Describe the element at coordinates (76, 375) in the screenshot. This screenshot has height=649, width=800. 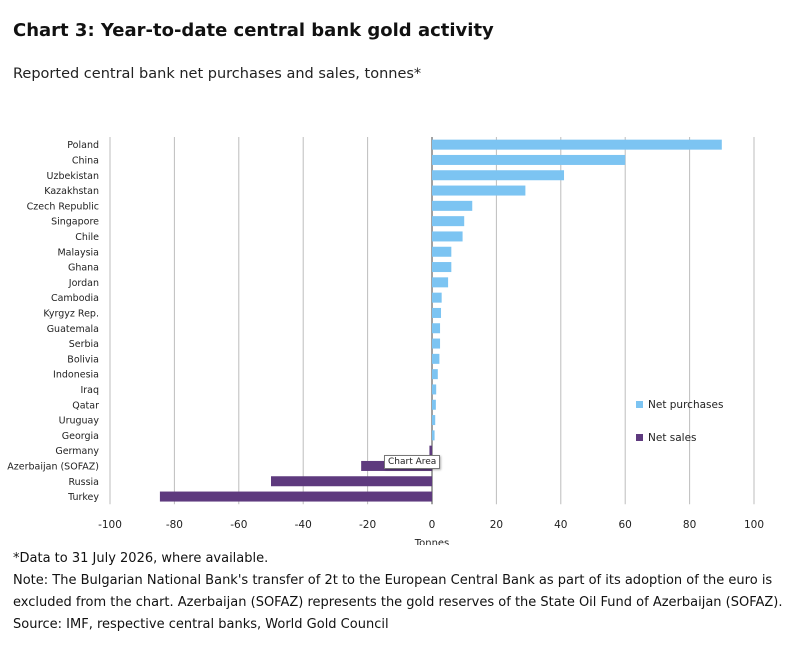
I see `category-label: Indonesia` at that location.